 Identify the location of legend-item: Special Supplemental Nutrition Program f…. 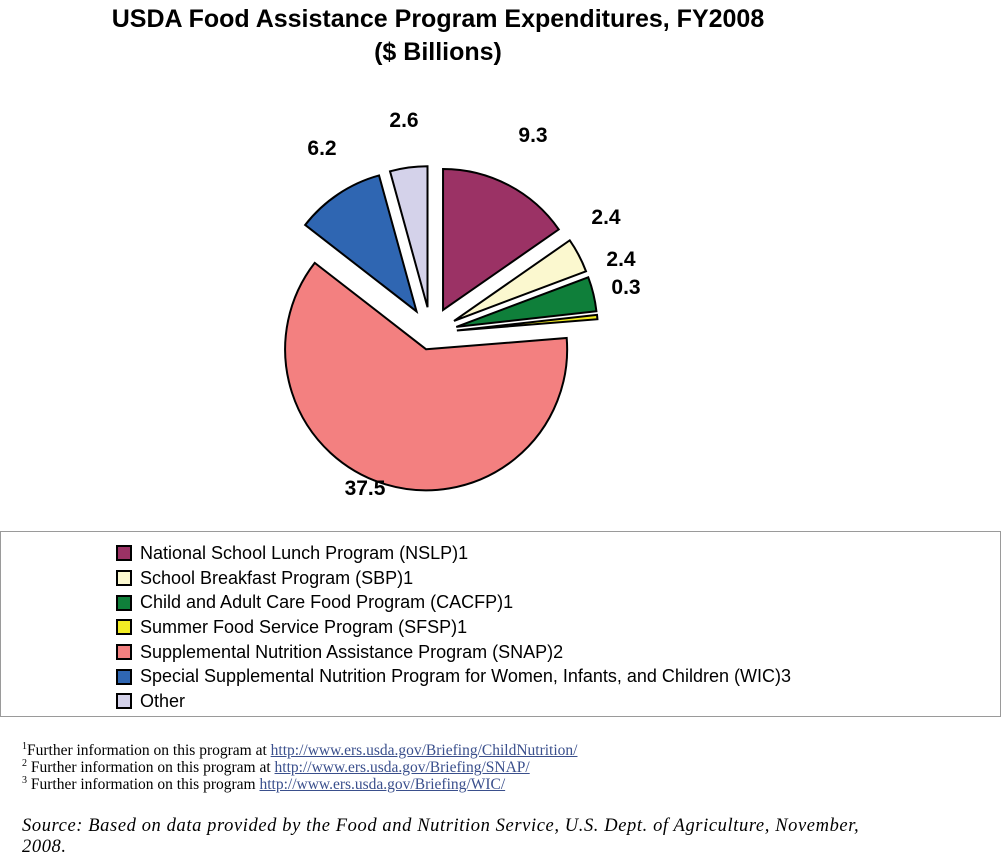
(453, 676).